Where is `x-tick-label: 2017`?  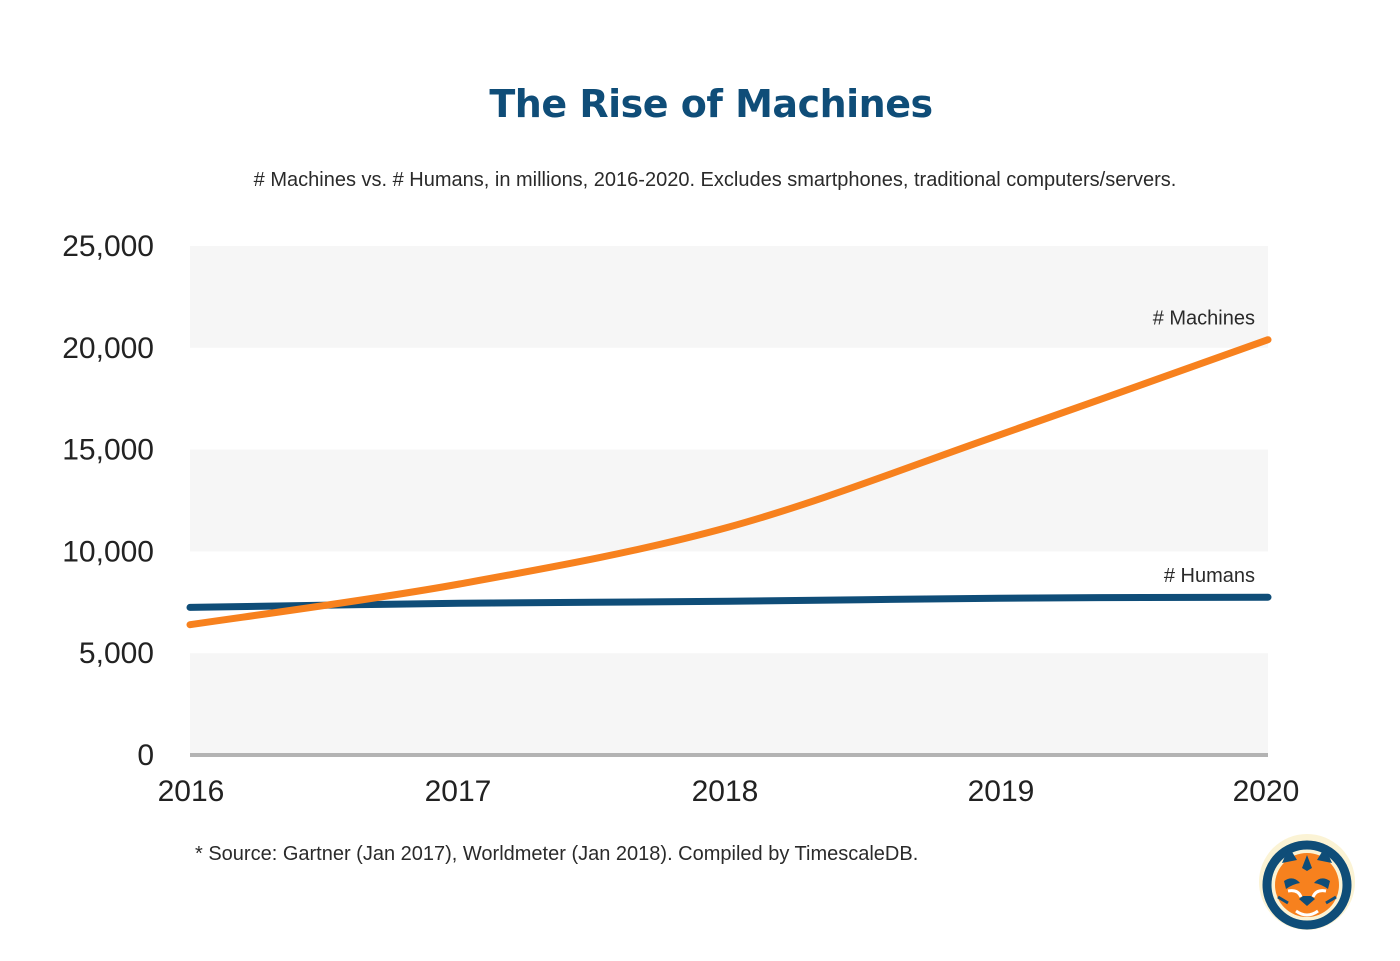
x-tick-label: 2017 is located at coordinates (458, 791).